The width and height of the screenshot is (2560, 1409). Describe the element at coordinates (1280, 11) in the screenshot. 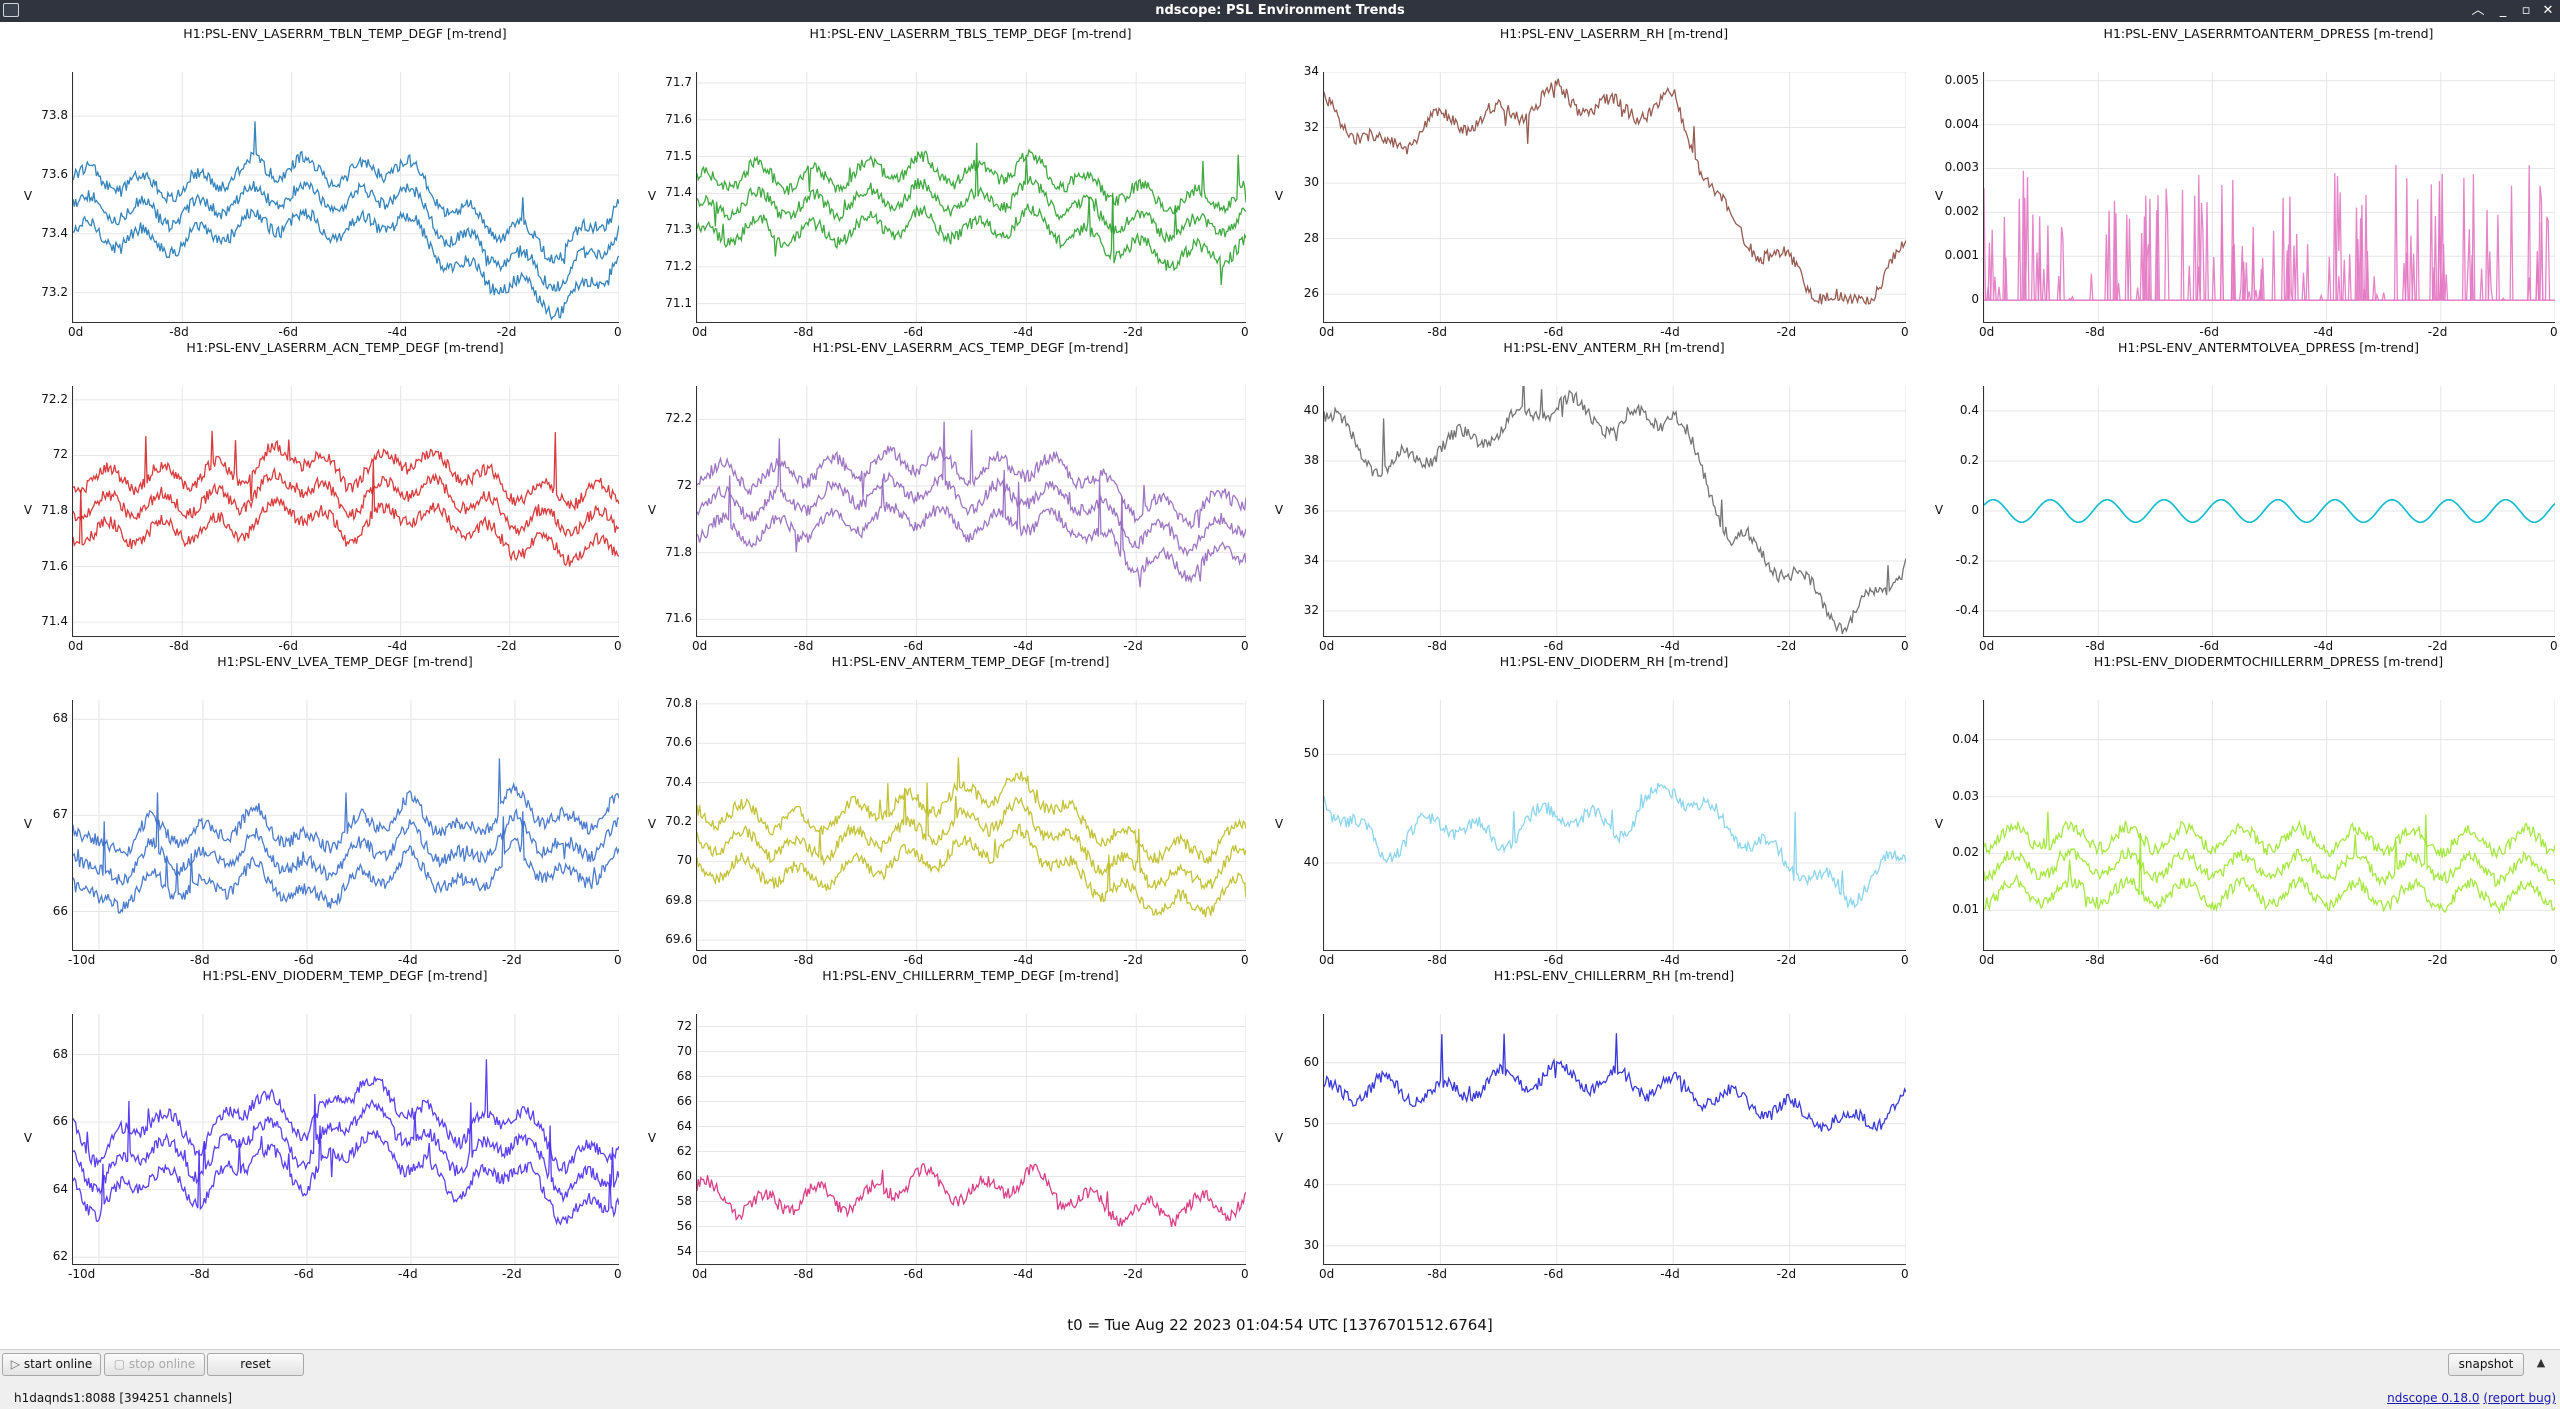

I see `window-titlebar: ndscope: PSL Environment Trends ︿ _ ▫ ✕` at that location.